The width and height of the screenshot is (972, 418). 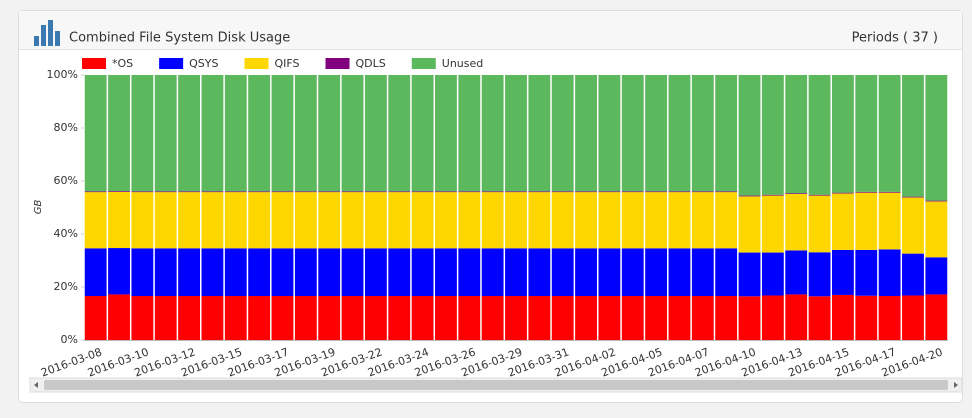 I want to click on y-tick-label: 80%, so click(x=66, y=127).